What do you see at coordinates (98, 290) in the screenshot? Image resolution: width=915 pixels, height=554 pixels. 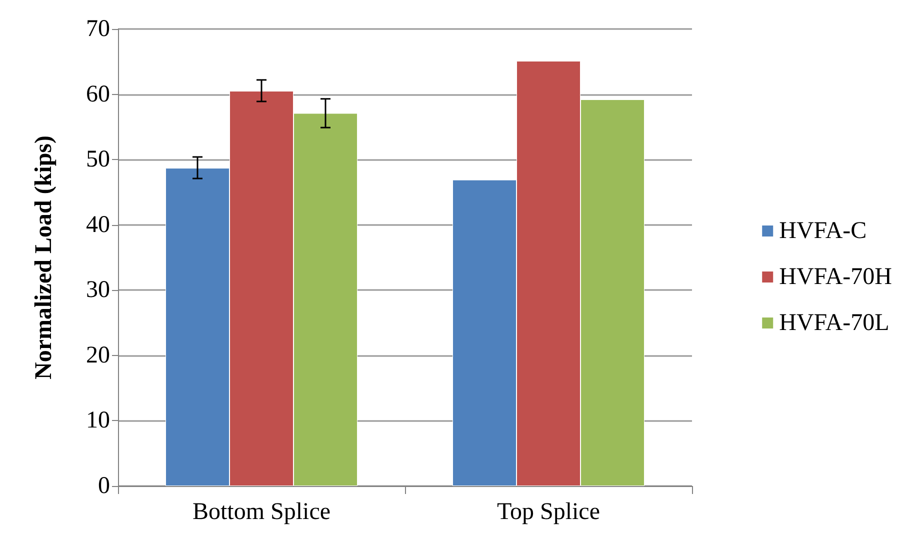 I see `y-tick-label: 30` at bounding box center [98, 290].